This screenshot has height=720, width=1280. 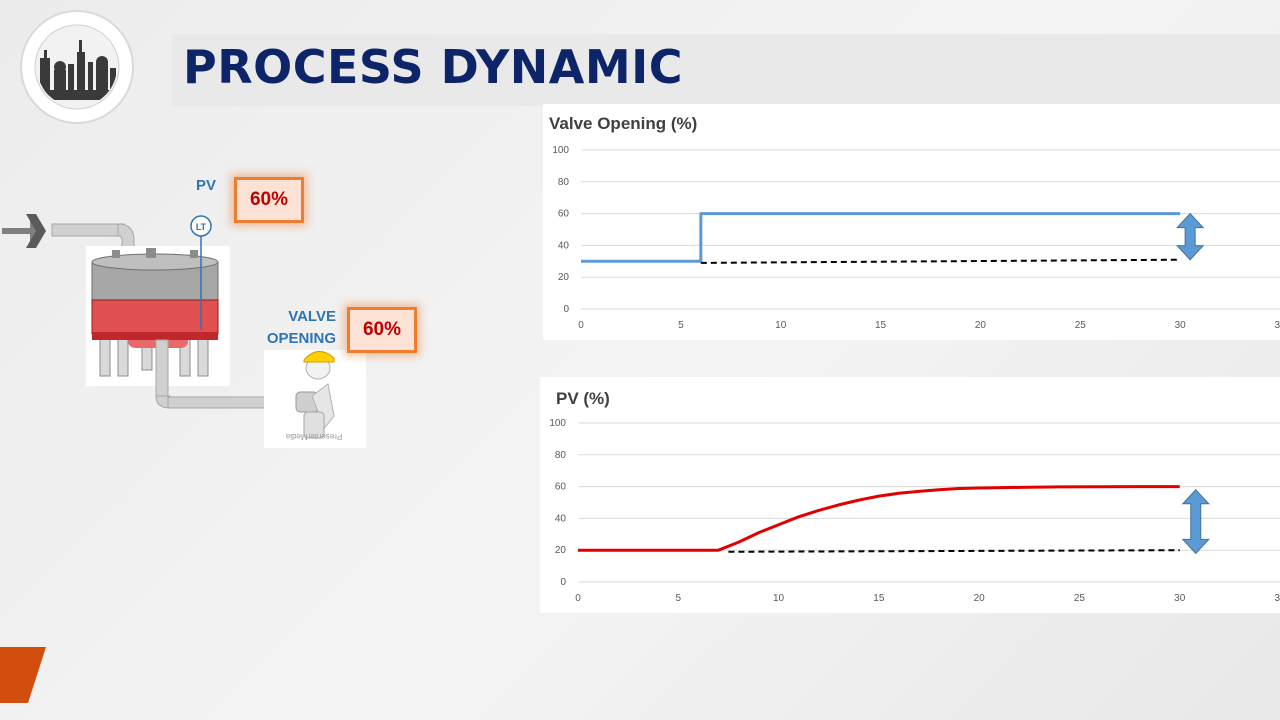 I want to click on chart-title: PV (%), so click(x=583, y=398).